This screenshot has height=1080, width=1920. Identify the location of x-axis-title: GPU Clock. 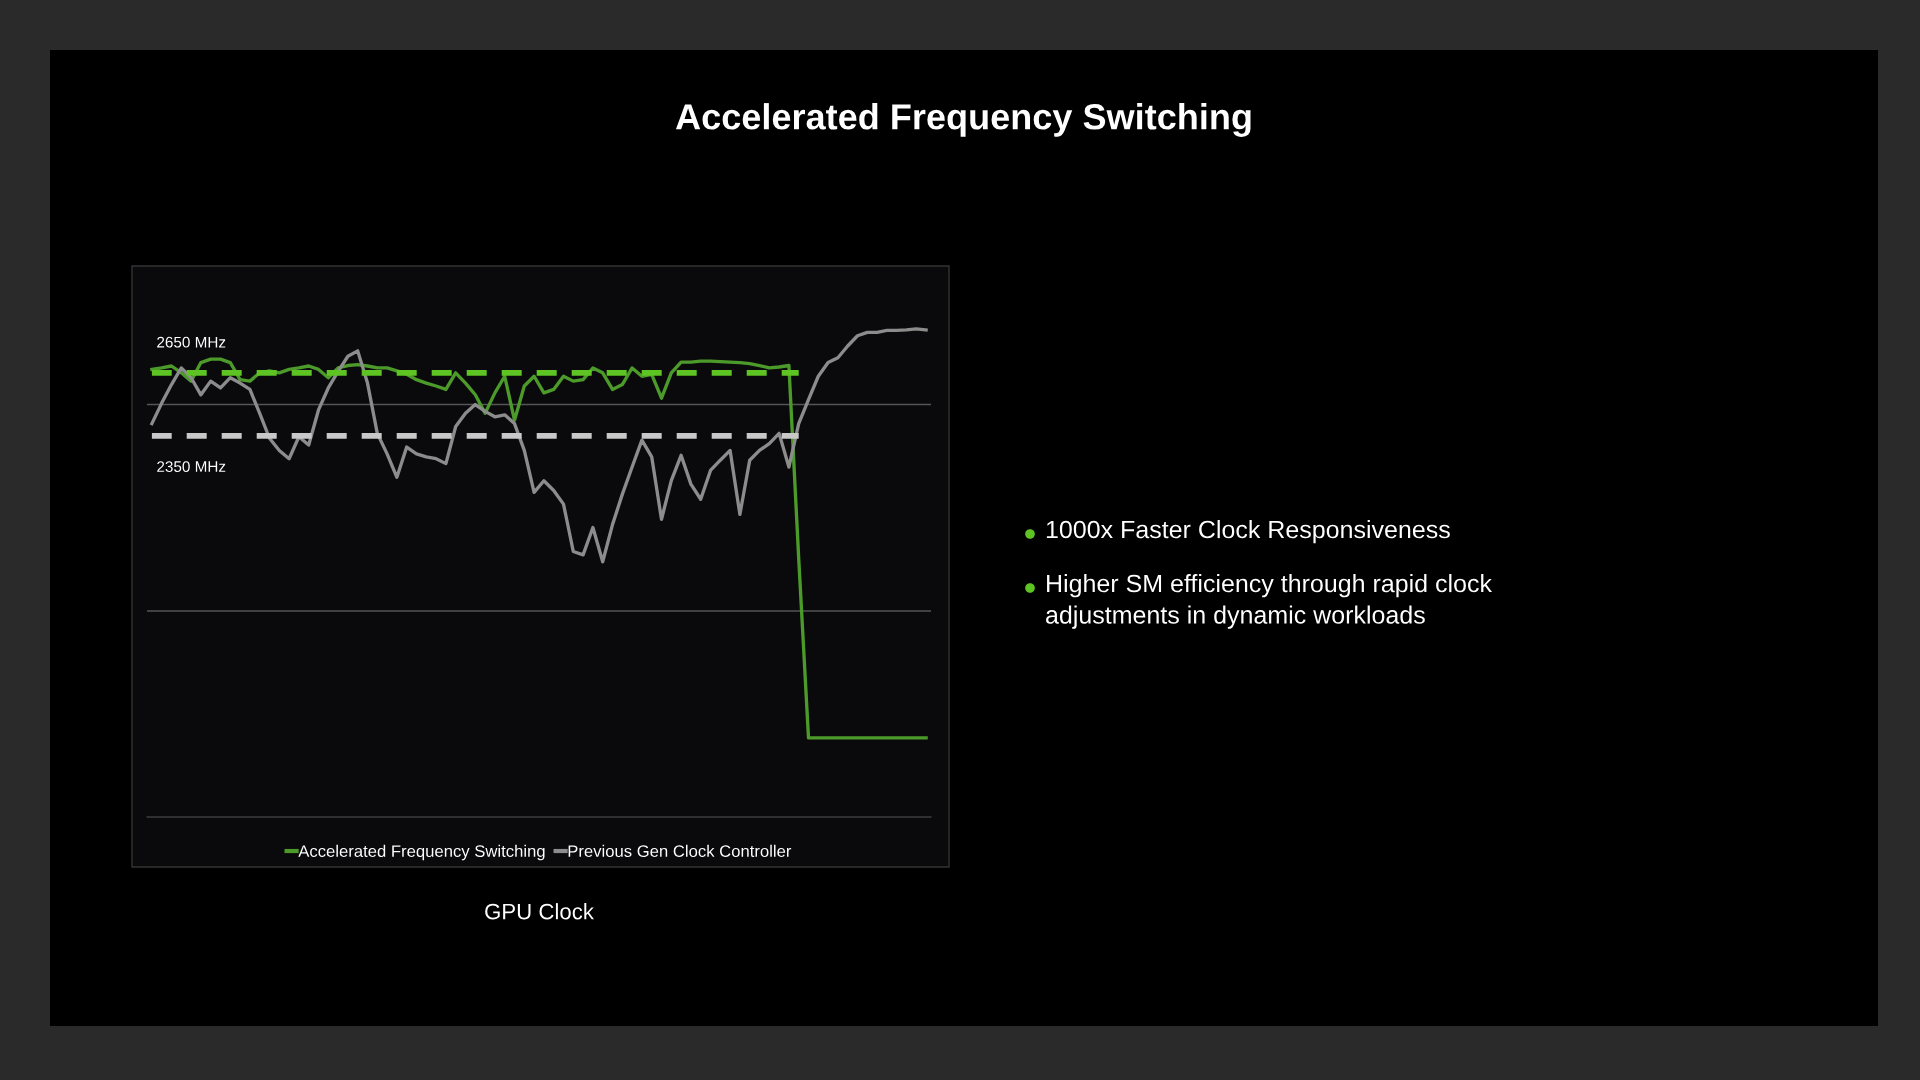
(539, 911).